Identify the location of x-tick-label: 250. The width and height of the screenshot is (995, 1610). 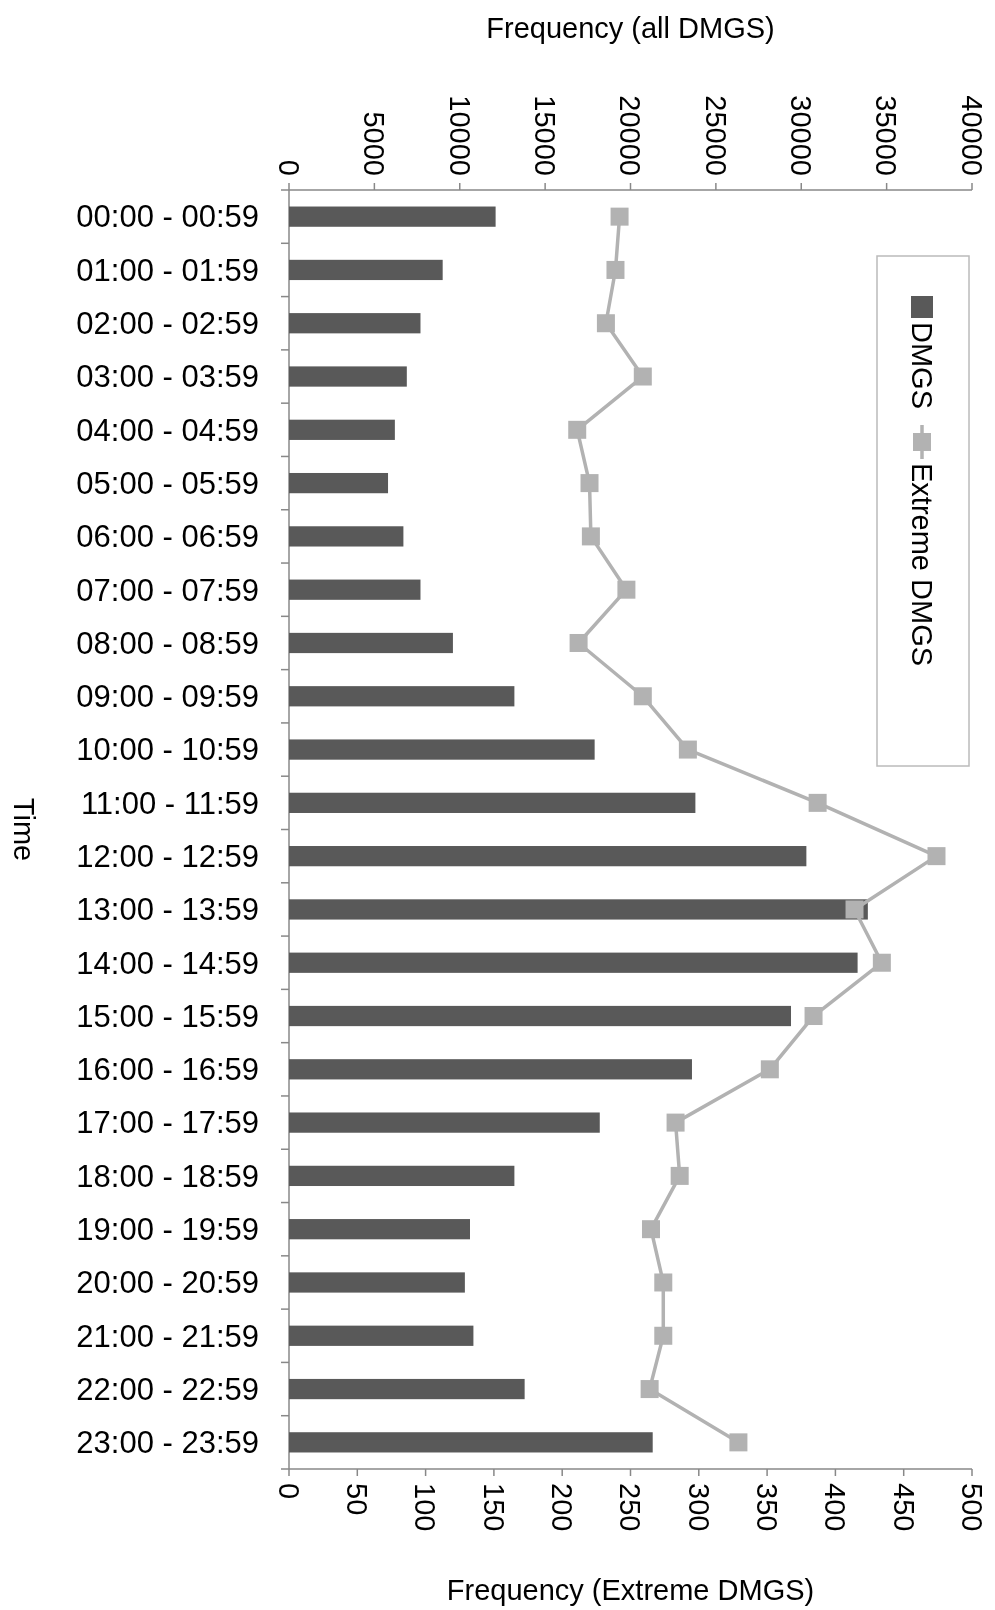
(630, 1507).